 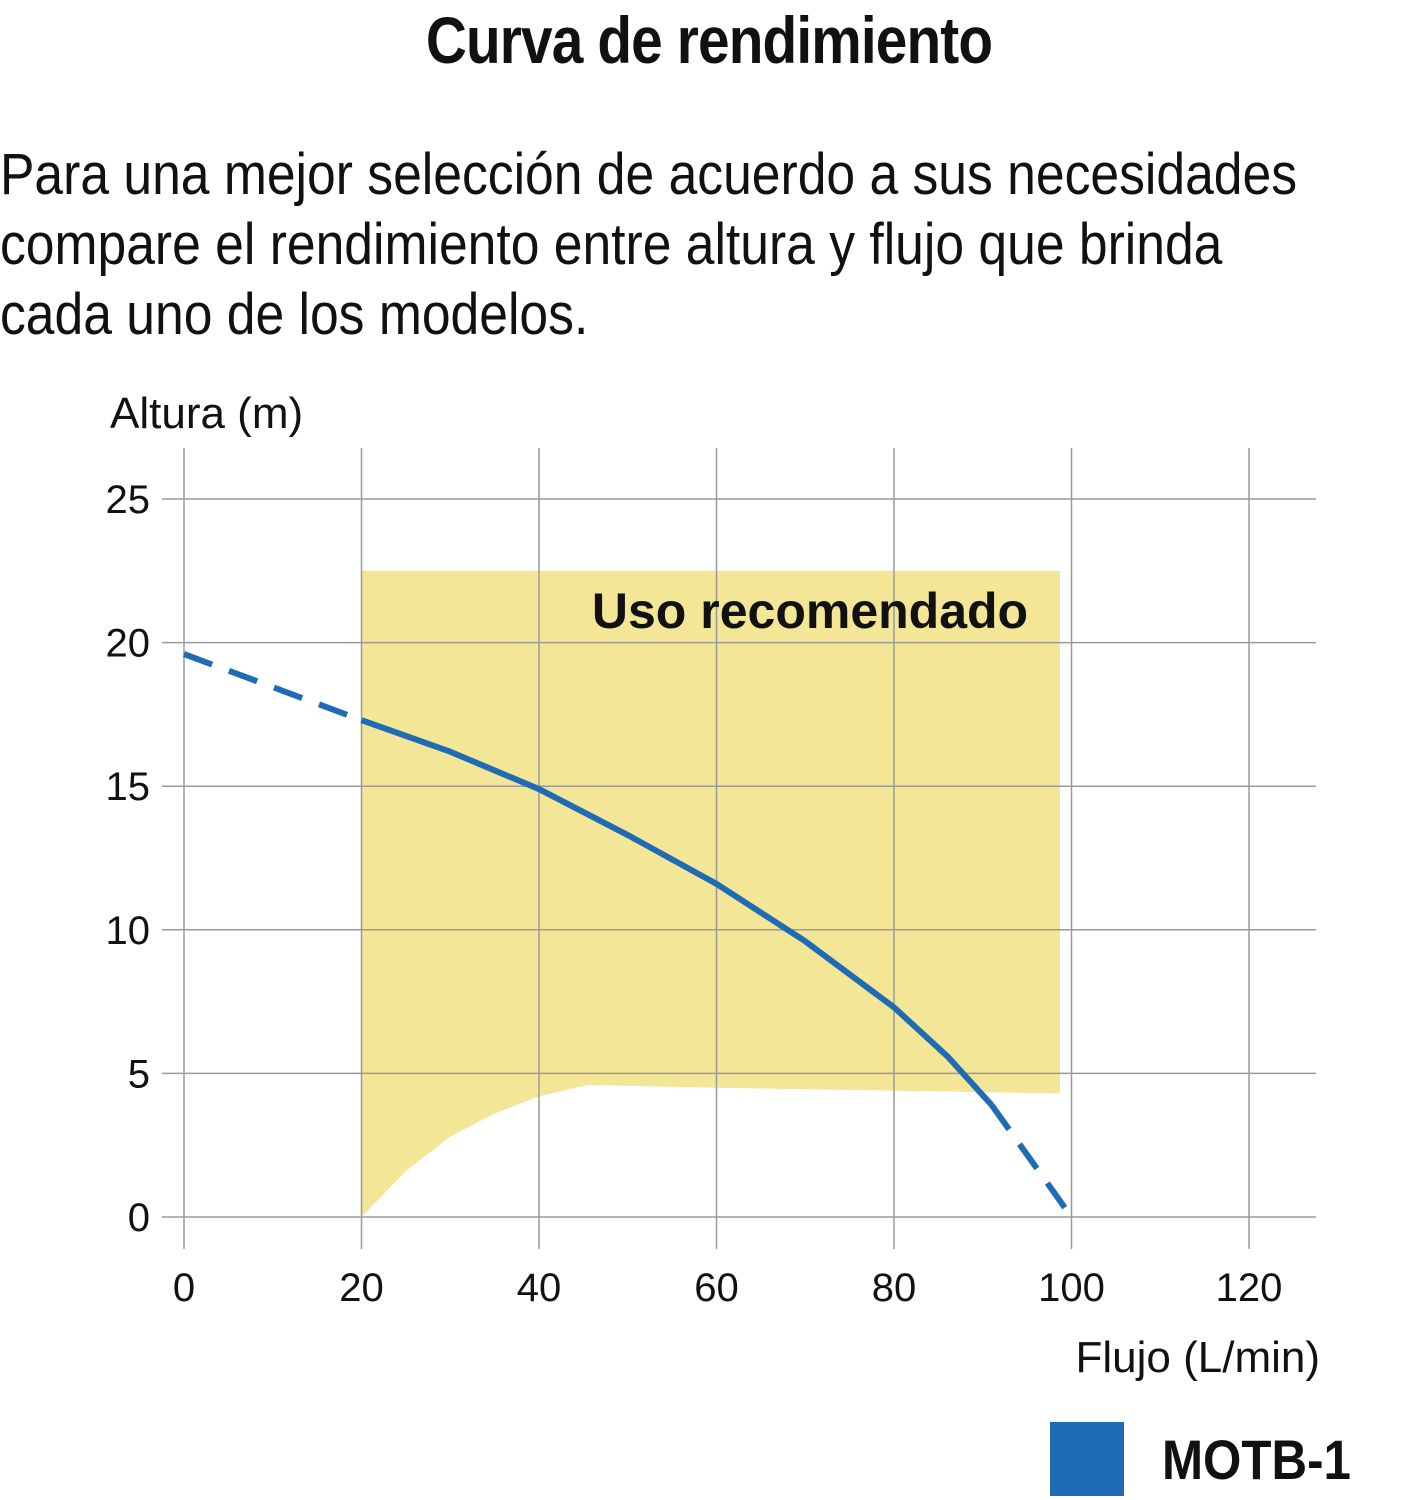 What do you see at coordinates (894, 1288) in the screenshot?
I see `x-tick-label: 80` at bounding box center [894, 1288].